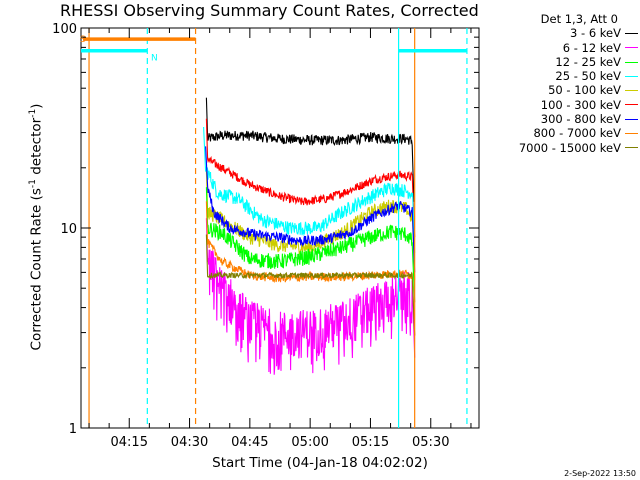  Describe the element at coordinates (577, 133) in the screenshot. I see `legend-label: 800 - 7000 keV` at that location.